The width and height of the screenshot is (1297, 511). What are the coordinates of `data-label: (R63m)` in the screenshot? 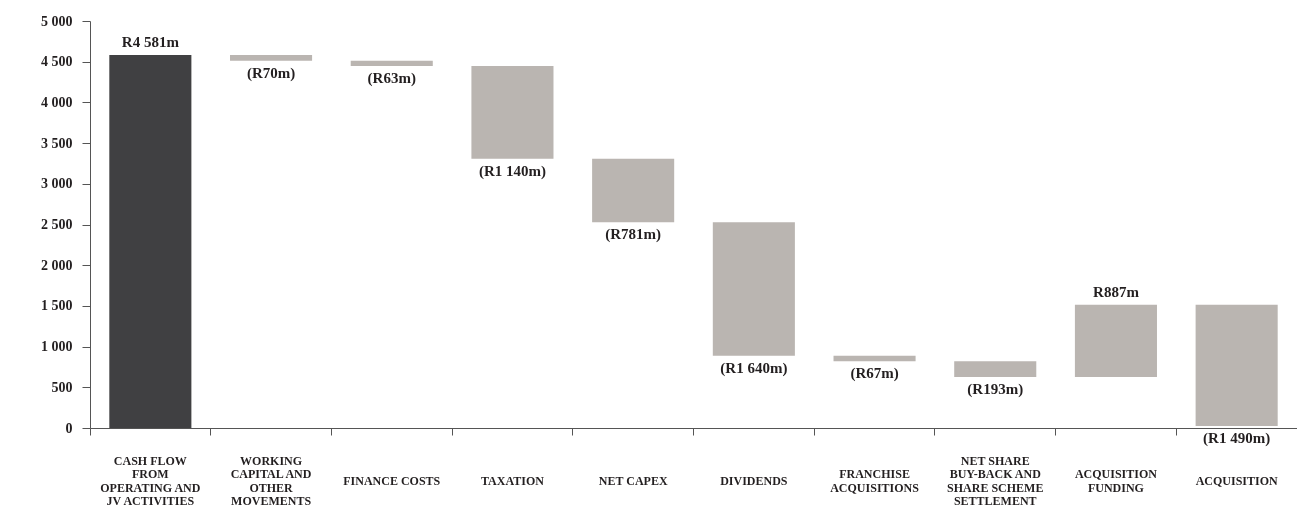 It's located at (391, 78).